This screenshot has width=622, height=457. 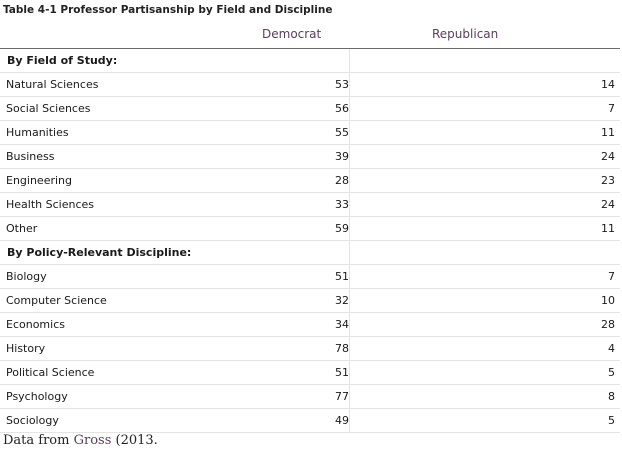 What do you see at coordinates (50, 372) in the screenshot?
I see `row-label: Political Science` at bounding box center [50, 372].